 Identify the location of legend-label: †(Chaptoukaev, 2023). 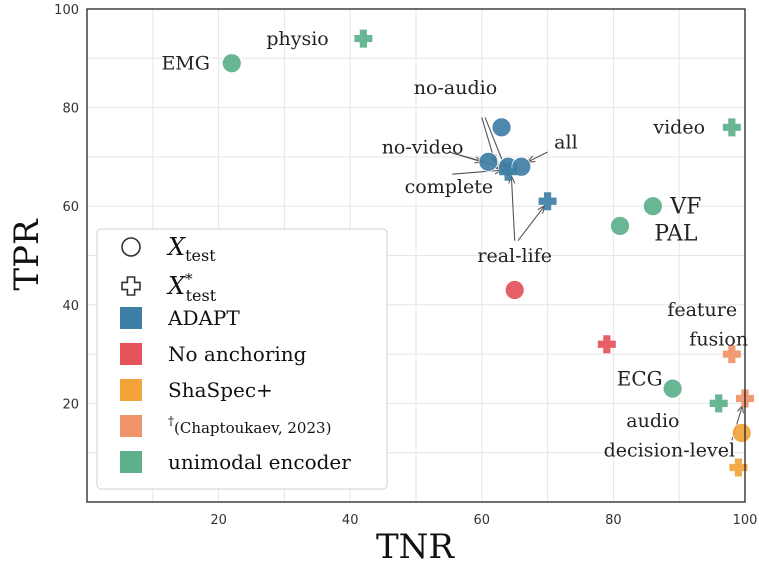
(249, 425).